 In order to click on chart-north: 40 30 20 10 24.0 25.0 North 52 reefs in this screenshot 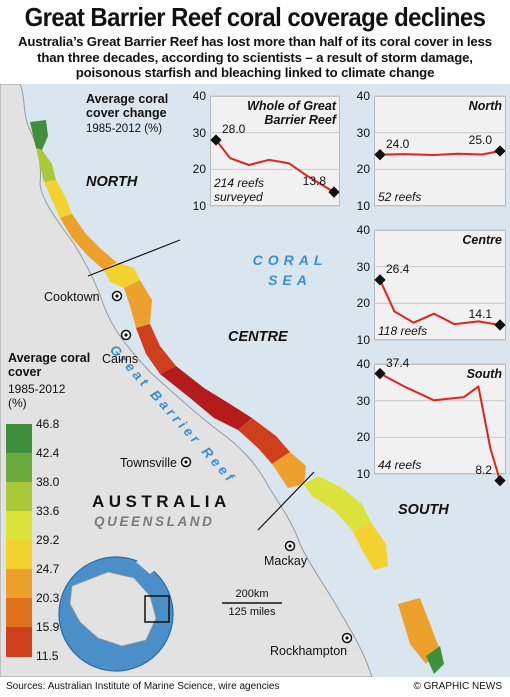, I will do `click(428, 151)`.